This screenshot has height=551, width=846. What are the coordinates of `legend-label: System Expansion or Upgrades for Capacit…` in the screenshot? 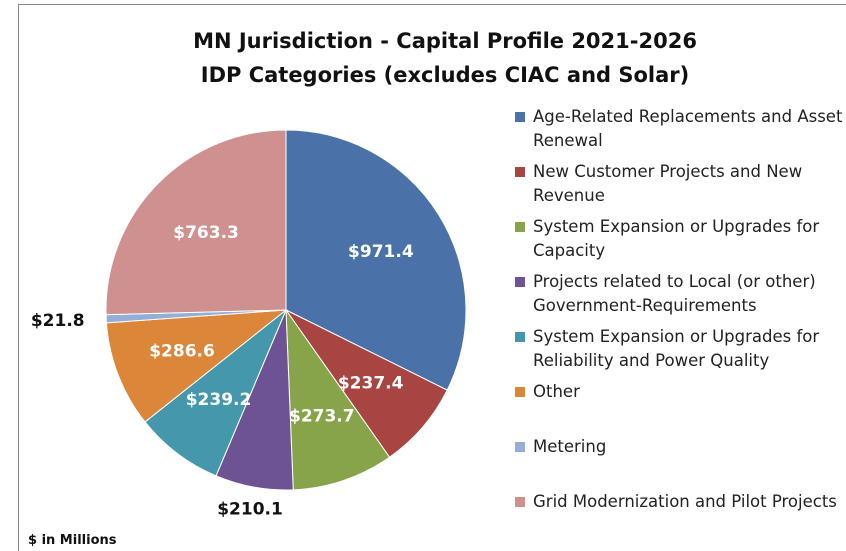 It's located at (676, 238).